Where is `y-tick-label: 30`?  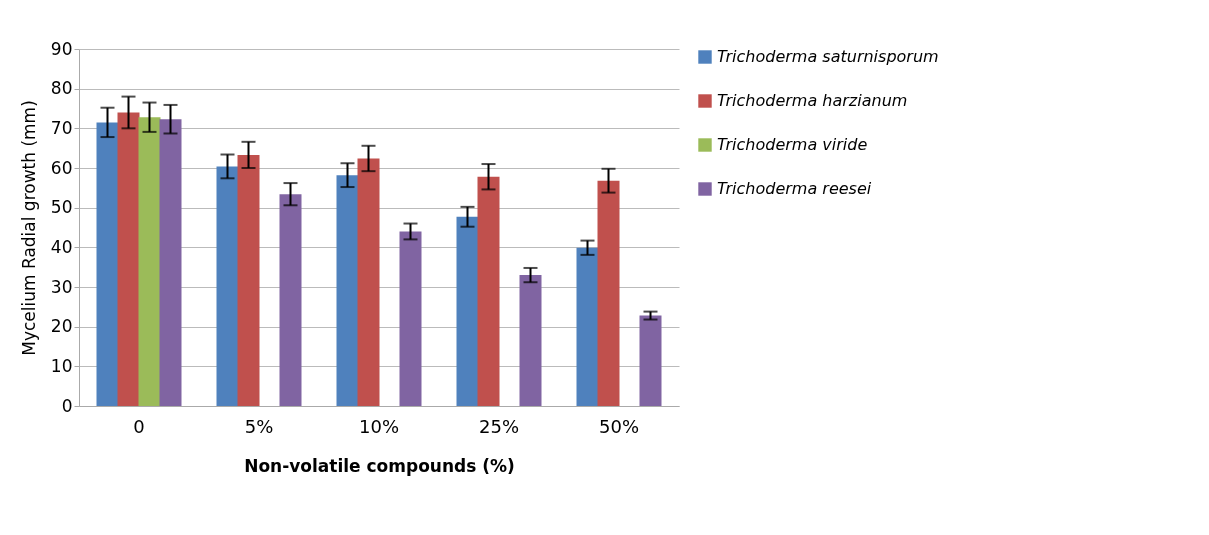 y-tick-label: 30 is located at coordinates (61, 286).